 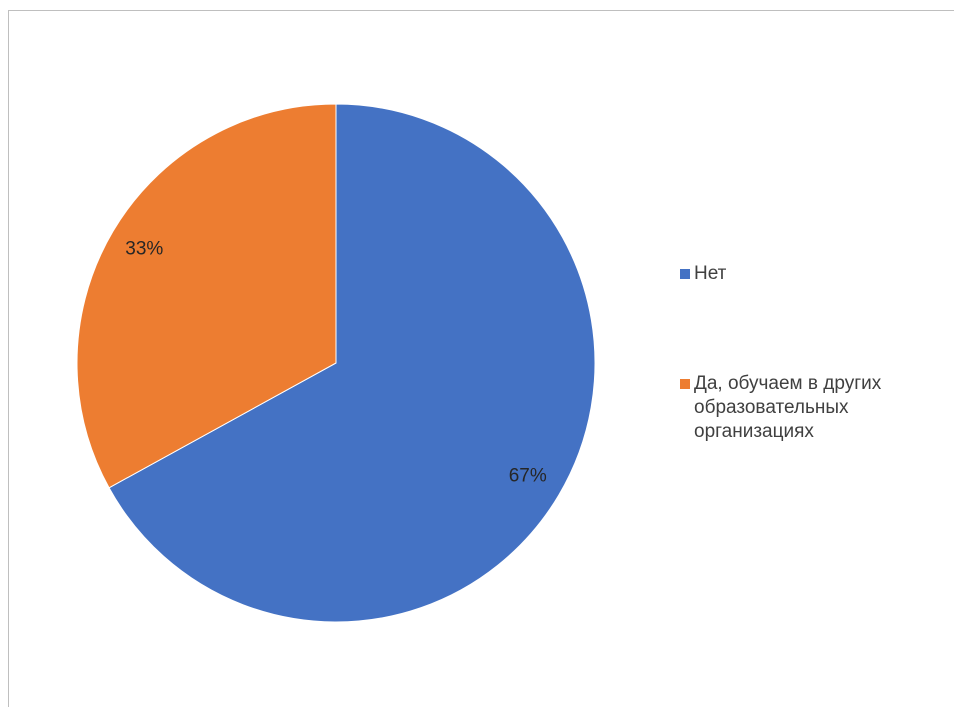 What do you see at coordinates (685, 384) in the screenshot?
I see `legend-swatch-da` at bounding box center [685, 384].